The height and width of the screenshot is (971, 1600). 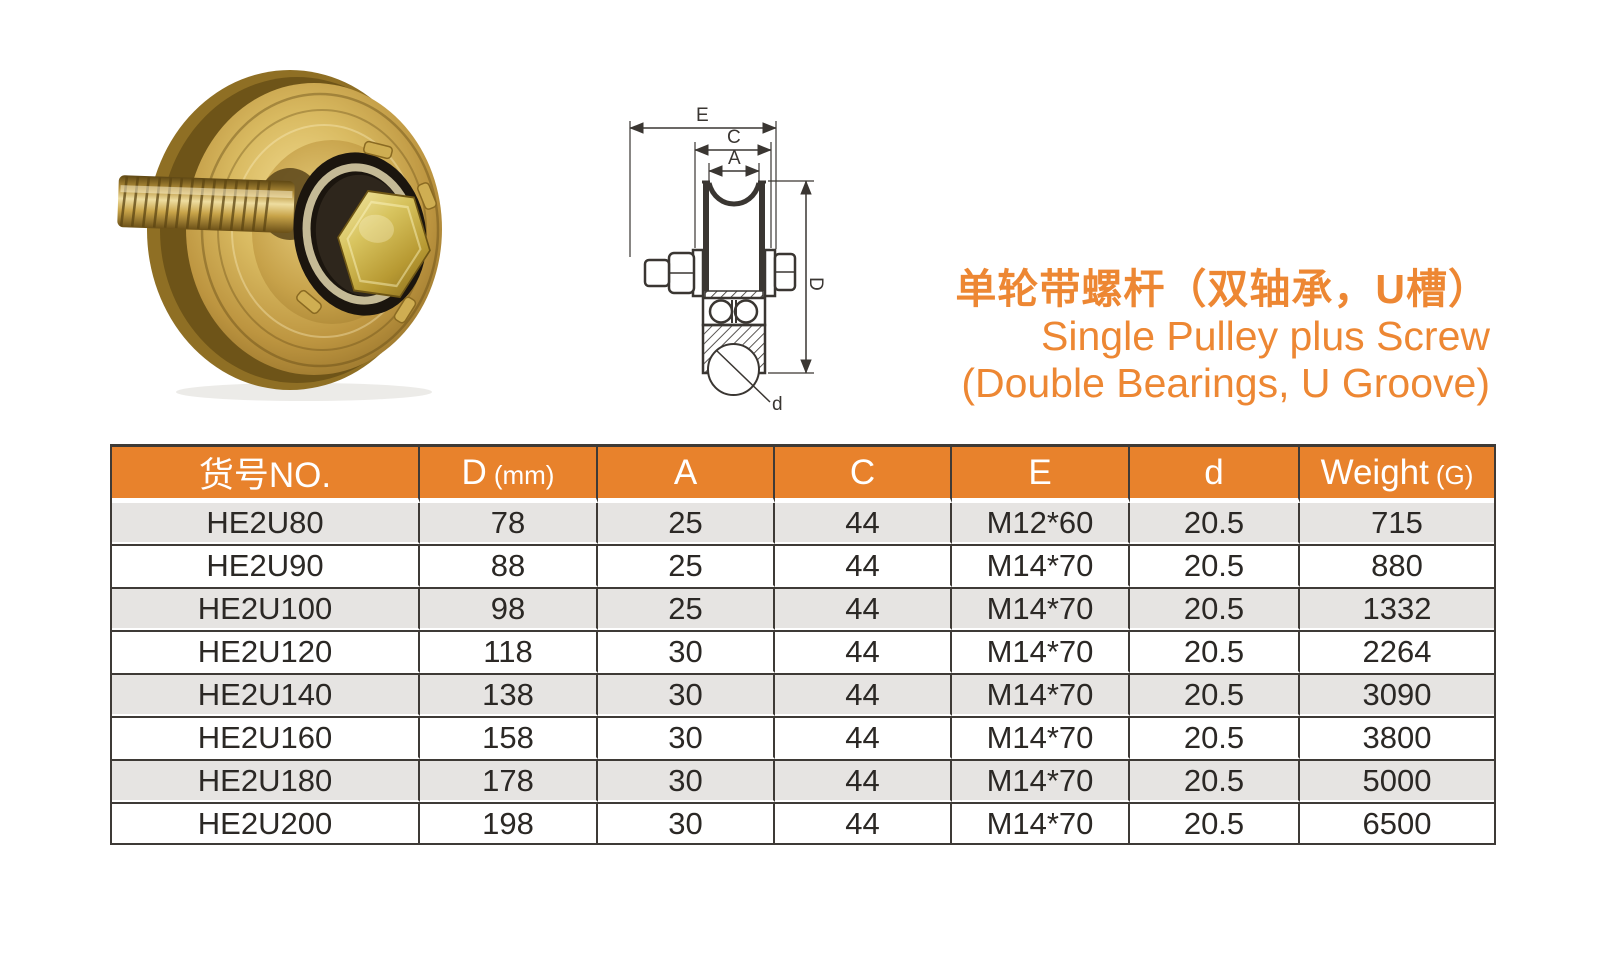 I want to click on wheel-profile, so click(x=734, y=235).